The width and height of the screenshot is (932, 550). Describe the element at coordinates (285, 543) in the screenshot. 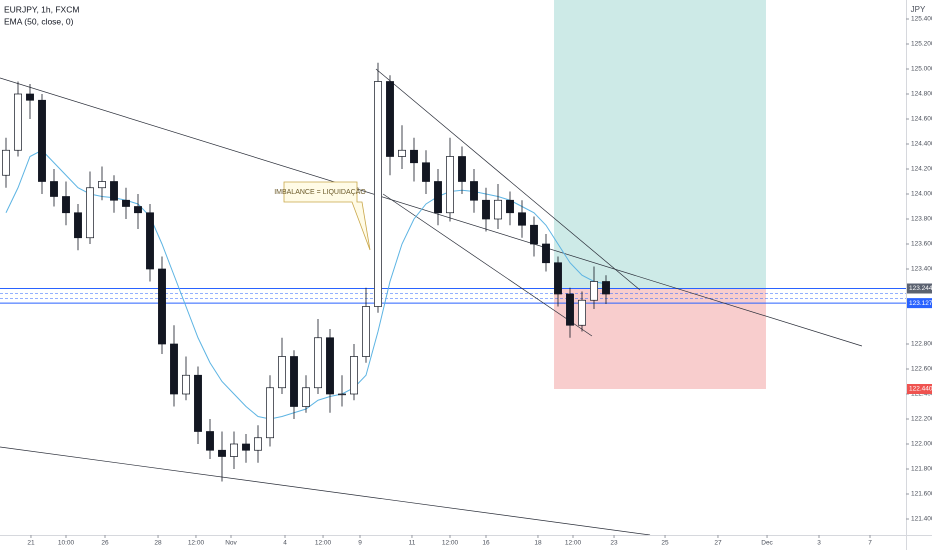

I see `x-tick-label: 4` at that location.